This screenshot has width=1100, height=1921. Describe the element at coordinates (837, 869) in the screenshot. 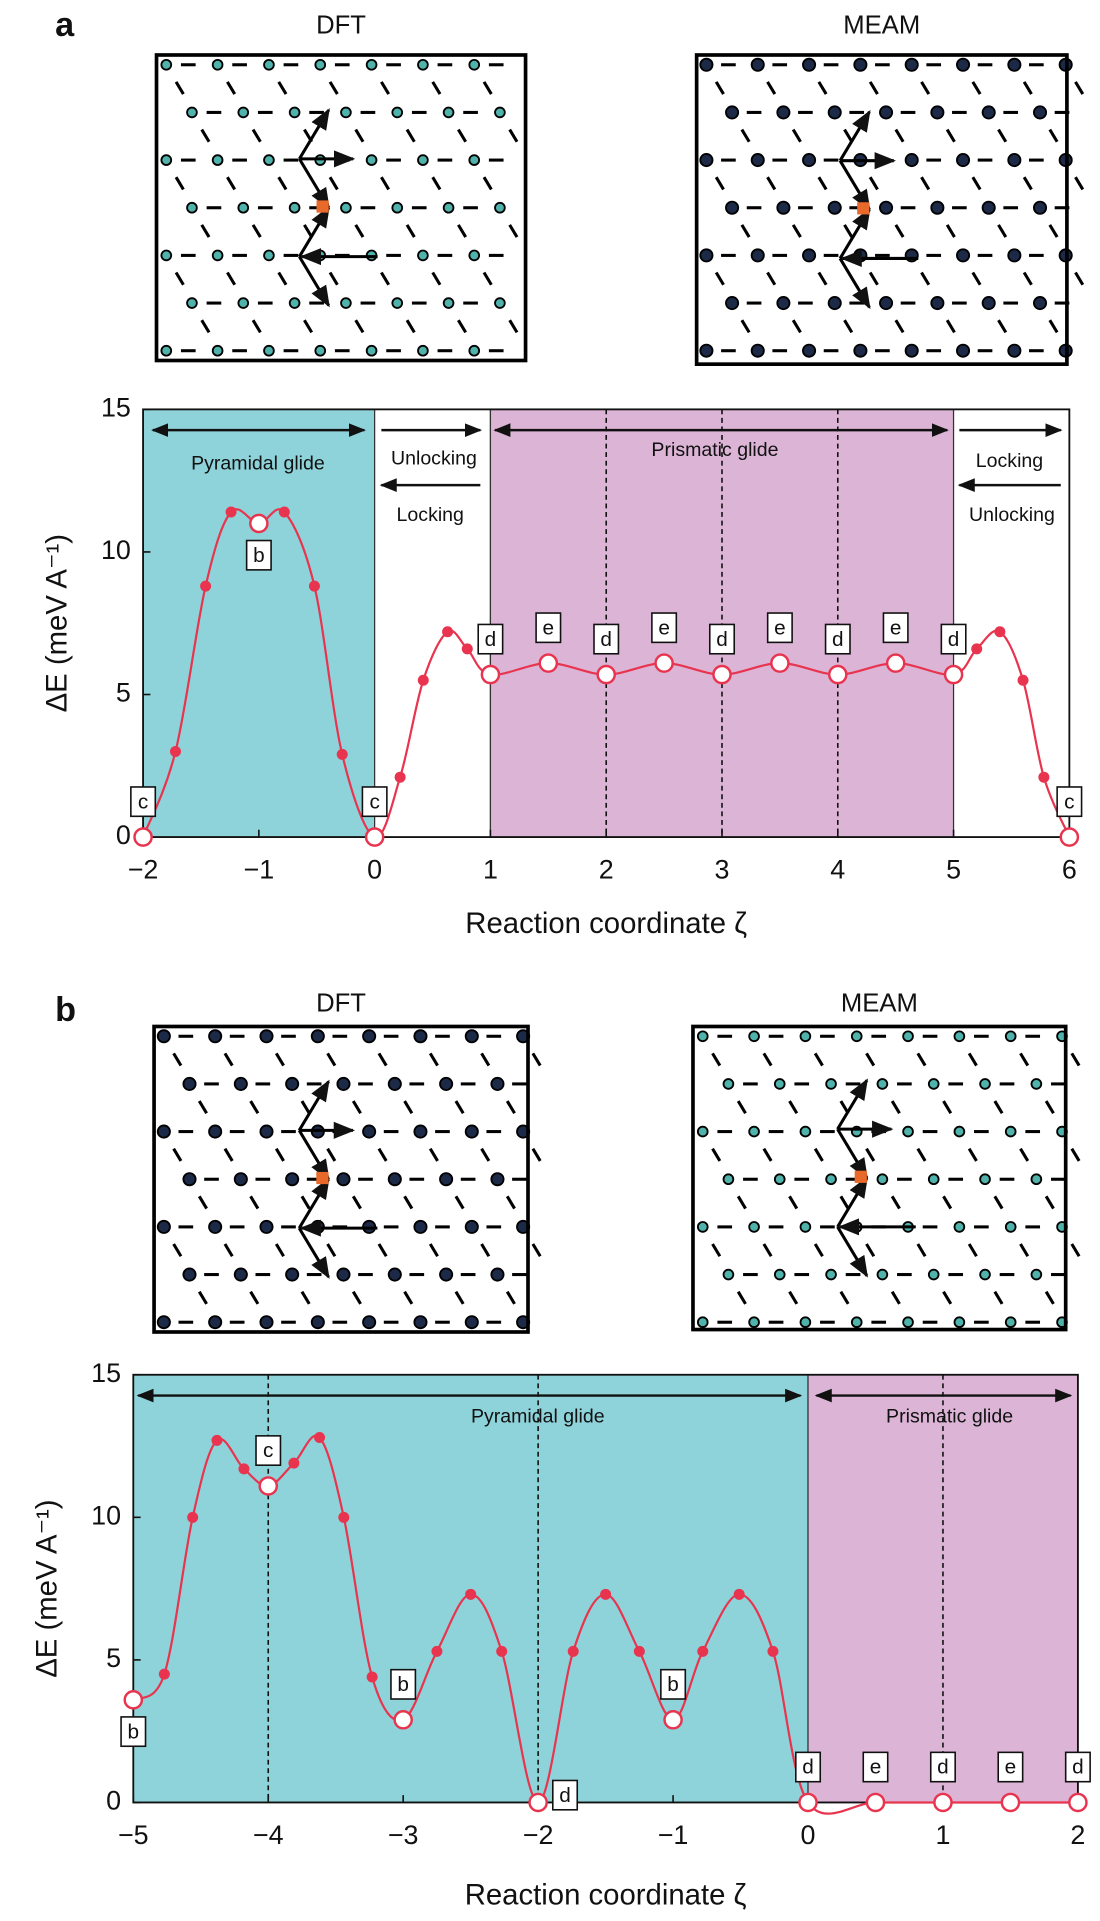

I see `x-tick-label: 4` at that location.